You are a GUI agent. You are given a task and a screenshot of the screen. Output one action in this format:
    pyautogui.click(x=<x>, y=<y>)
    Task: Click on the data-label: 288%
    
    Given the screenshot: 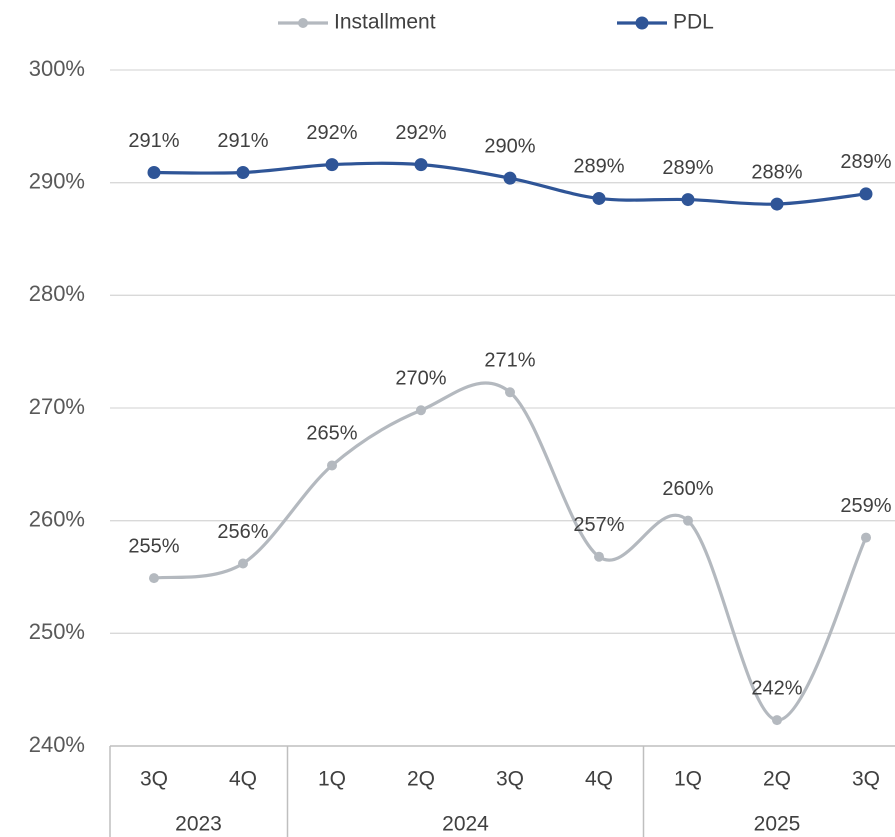 What is the action you would take?
    pyautogui.click(x=776, y=172)
    